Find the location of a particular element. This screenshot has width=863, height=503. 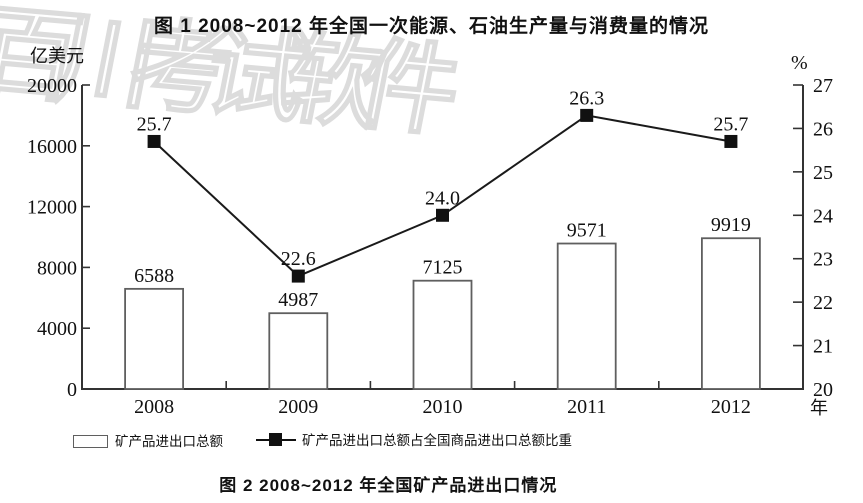

line-marker-2011 is located at coordinates (587, 115).